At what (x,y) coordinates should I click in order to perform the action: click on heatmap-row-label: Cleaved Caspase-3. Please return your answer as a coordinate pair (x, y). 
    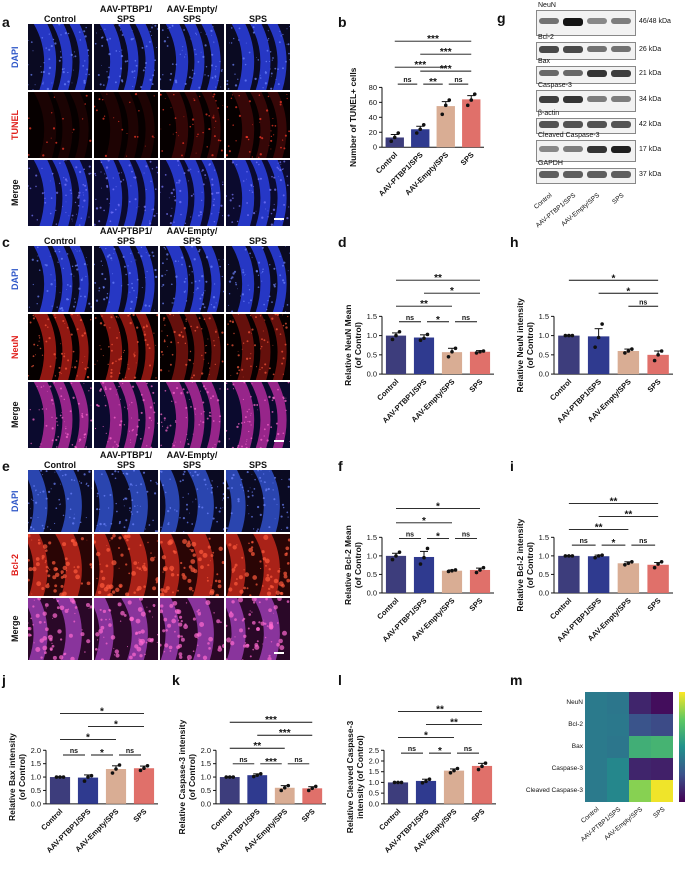
    Looking at the image, I should click on (548, 790).